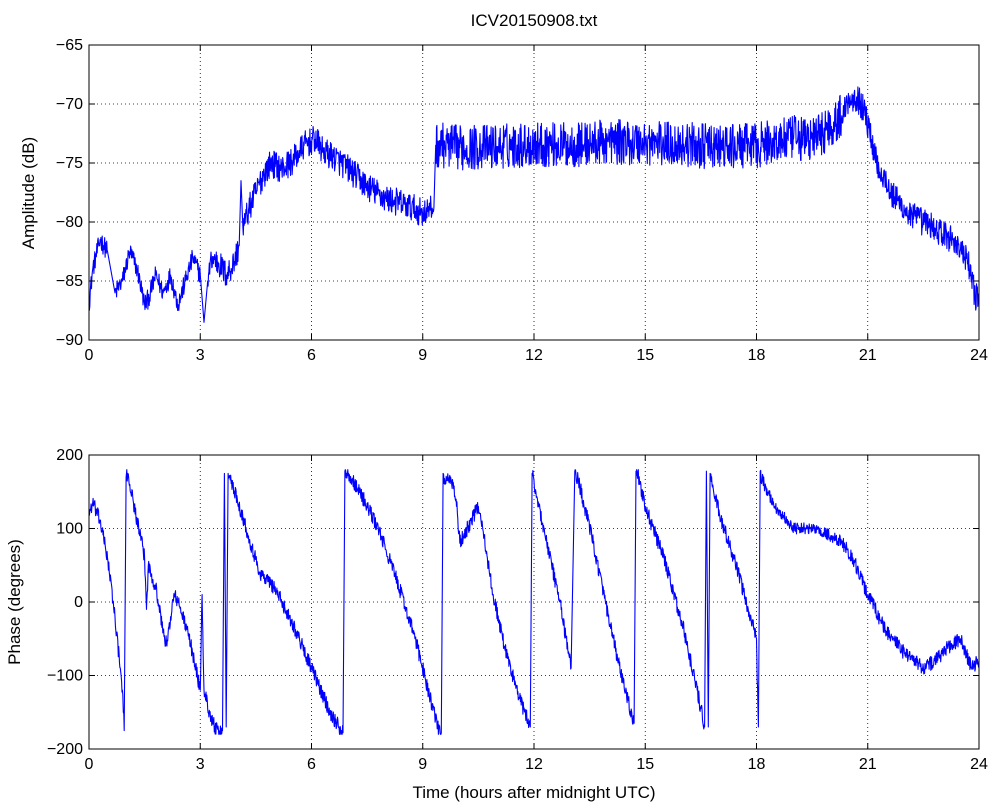 This screenshot has width=998, height=806. Describe the element at coordinates (311, 355) in the screenshot. I see `amplitude-x-tick-label: 6` at that location.